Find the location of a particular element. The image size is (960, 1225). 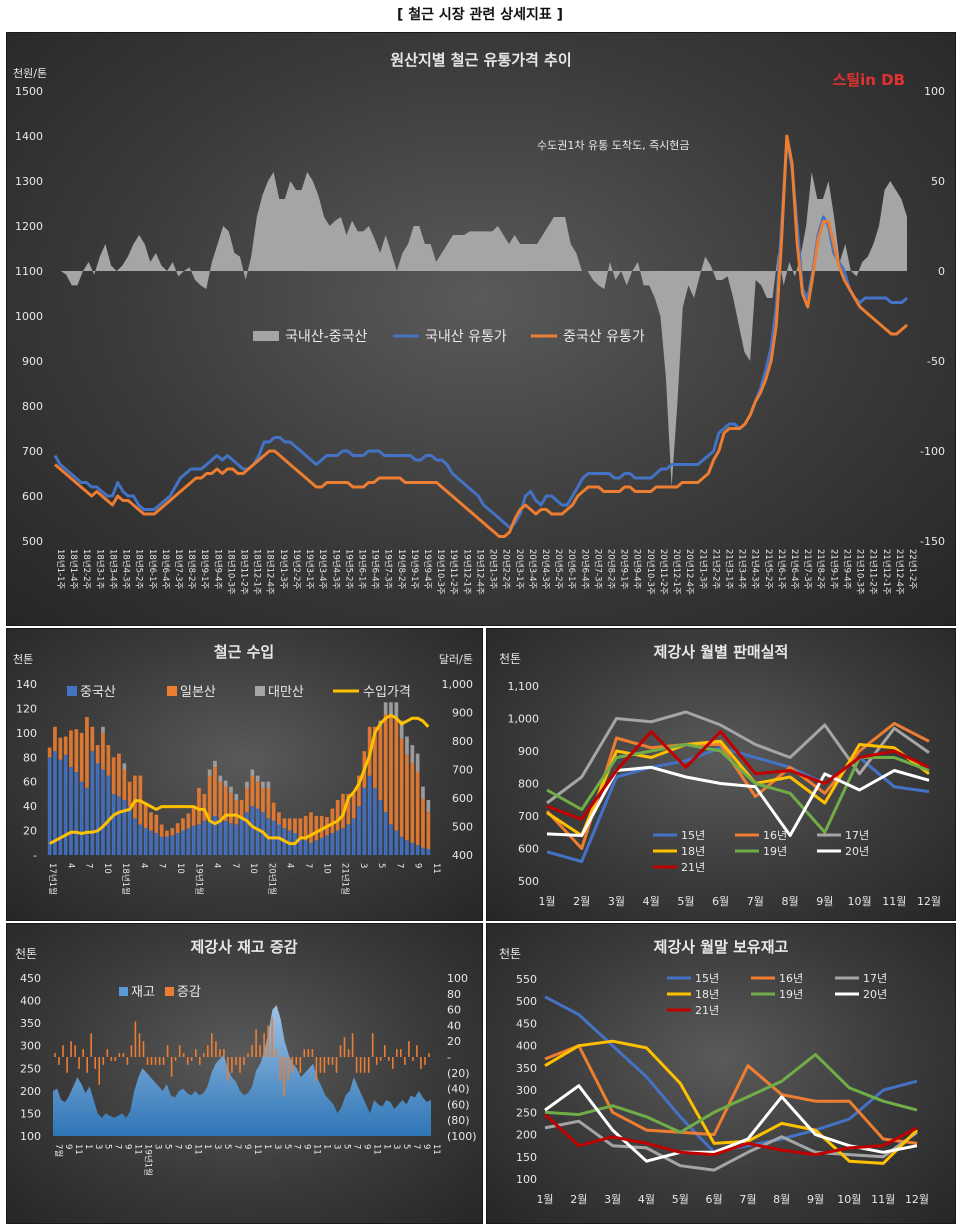

x-tick-label: 21년3-1주 is located at coordinates (729, 569).